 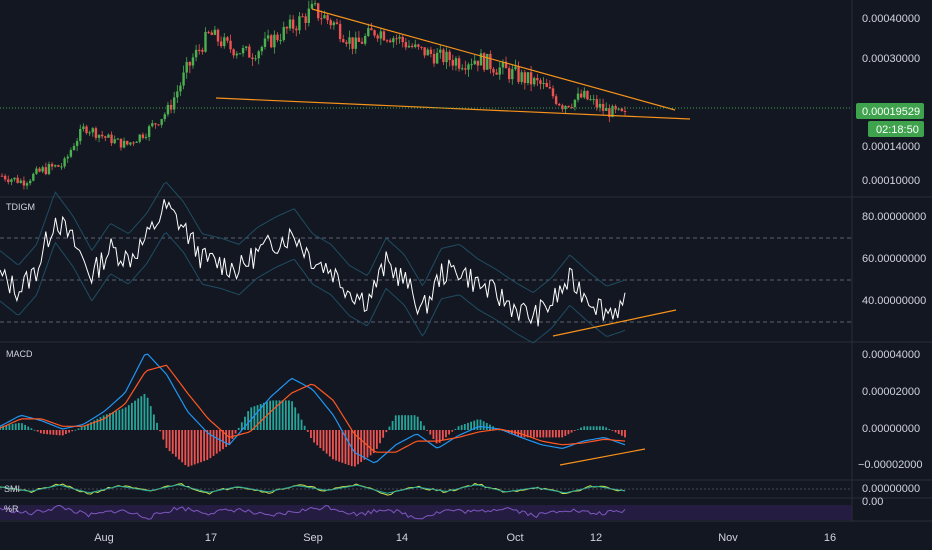 I want to click on macd-pane: MACD, so click(x=323, y=408).